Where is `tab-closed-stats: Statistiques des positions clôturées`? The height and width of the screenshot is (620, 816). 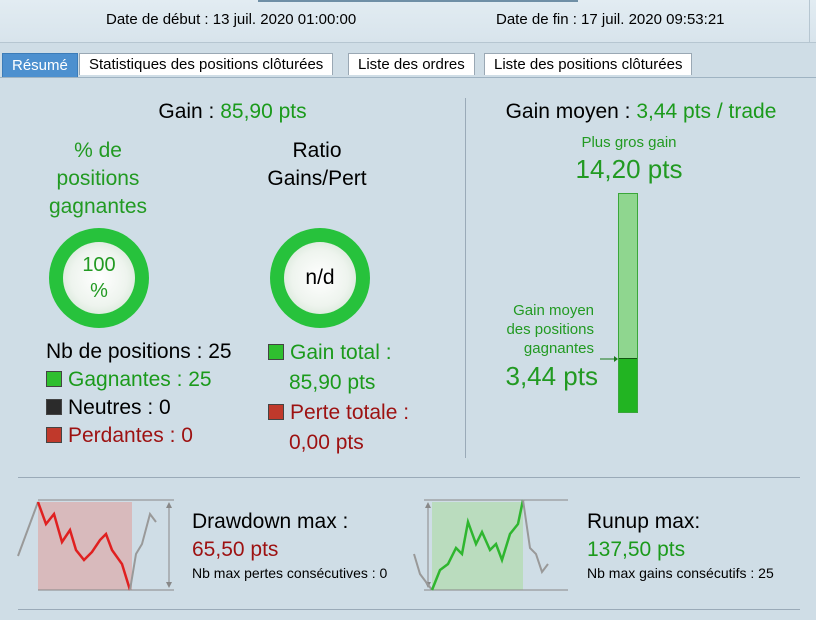 tab-closed-stats: Statistiques des positions clôturées is located at coordinates (206, 64).